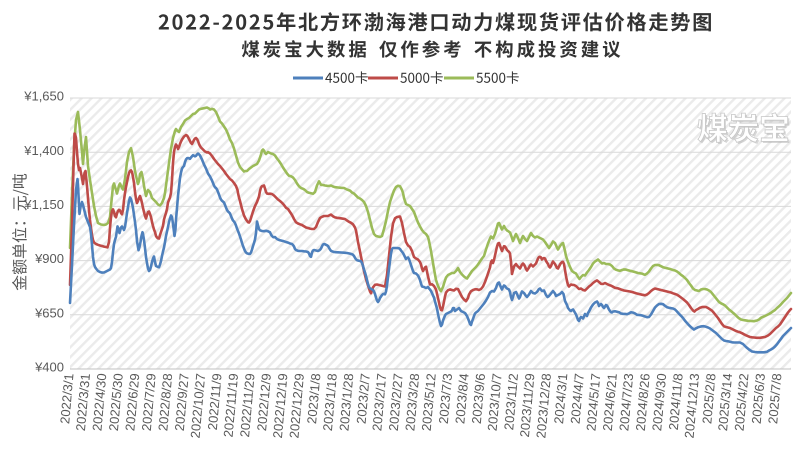 The height and width of the screenshot is (459, 801). I want to click on svg-text: 2022/3/1, so click(66, 399).